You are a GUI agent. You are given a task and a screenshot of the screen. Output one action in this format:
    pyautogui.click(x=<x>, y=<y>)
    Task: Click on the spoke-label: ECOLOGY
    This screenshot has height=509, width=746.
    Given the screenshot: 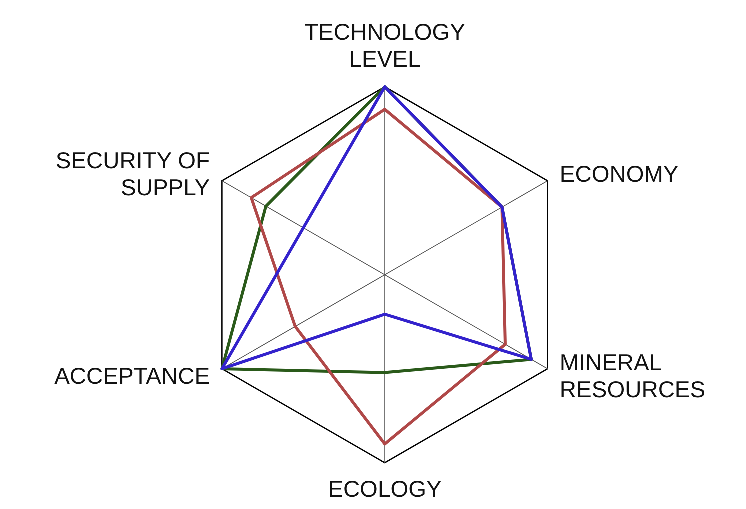 What is the action you would take?
    pyautogui.click(x=385, y=489)
    